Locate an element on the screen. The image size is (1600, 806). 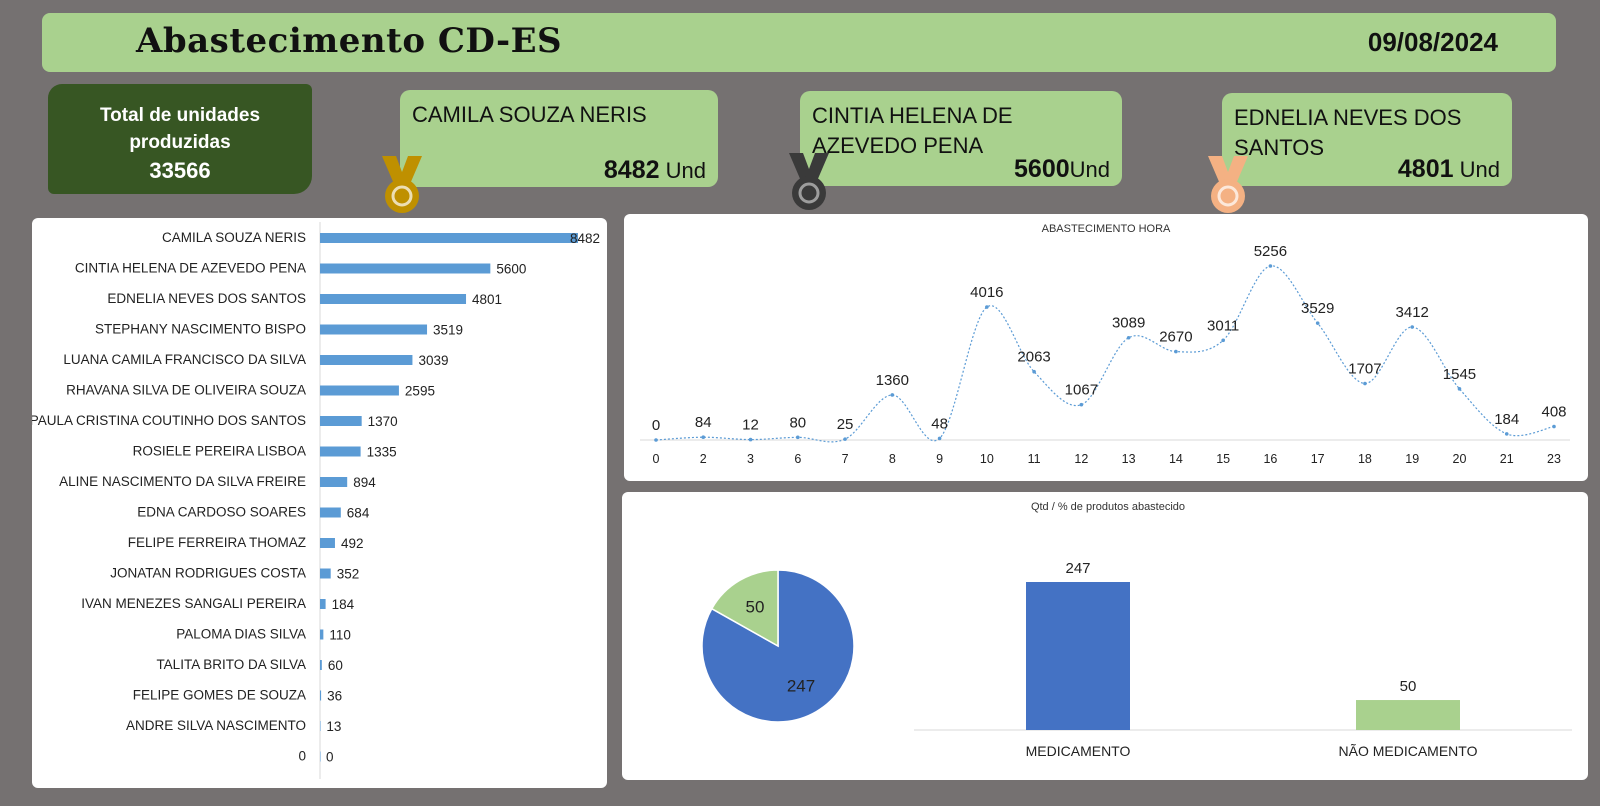
hourly-tick-label: 7 is located at coordinates (845, 459).